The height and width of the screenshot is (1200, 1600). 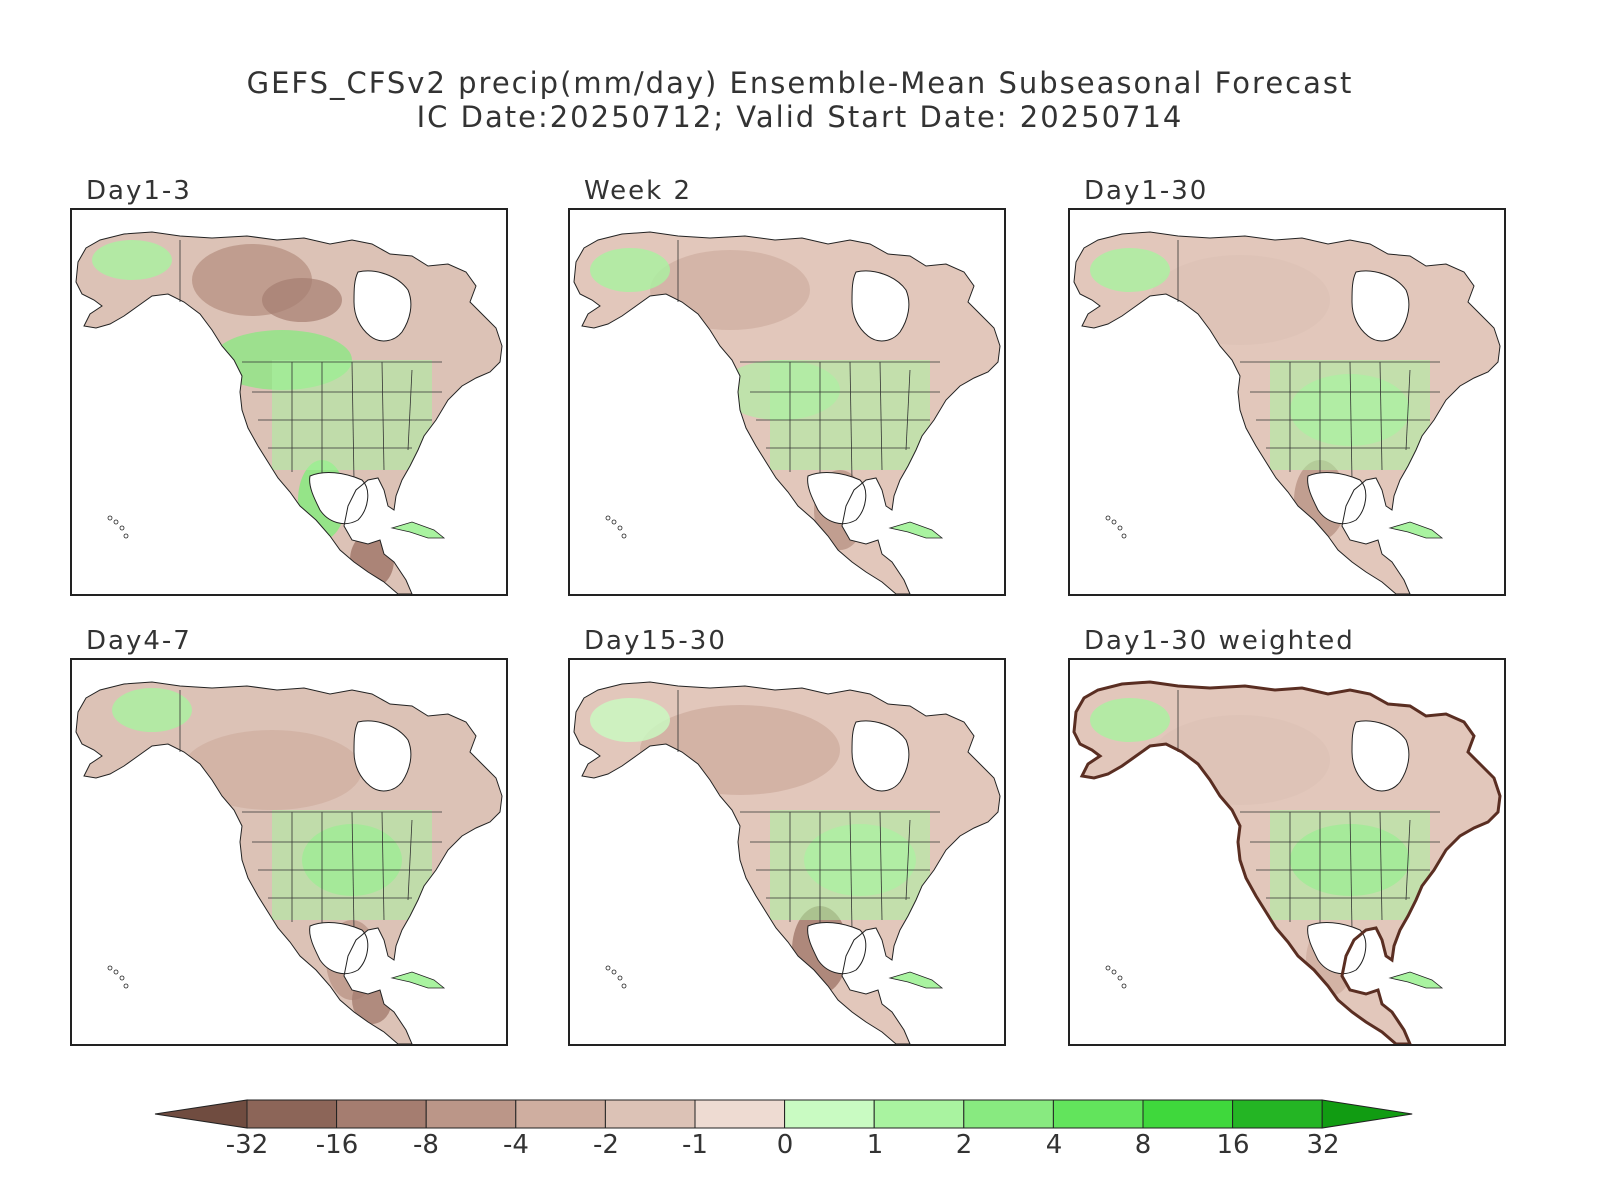 I want to click on colorbar-tick: 32, so click(x=1323, y=1145).